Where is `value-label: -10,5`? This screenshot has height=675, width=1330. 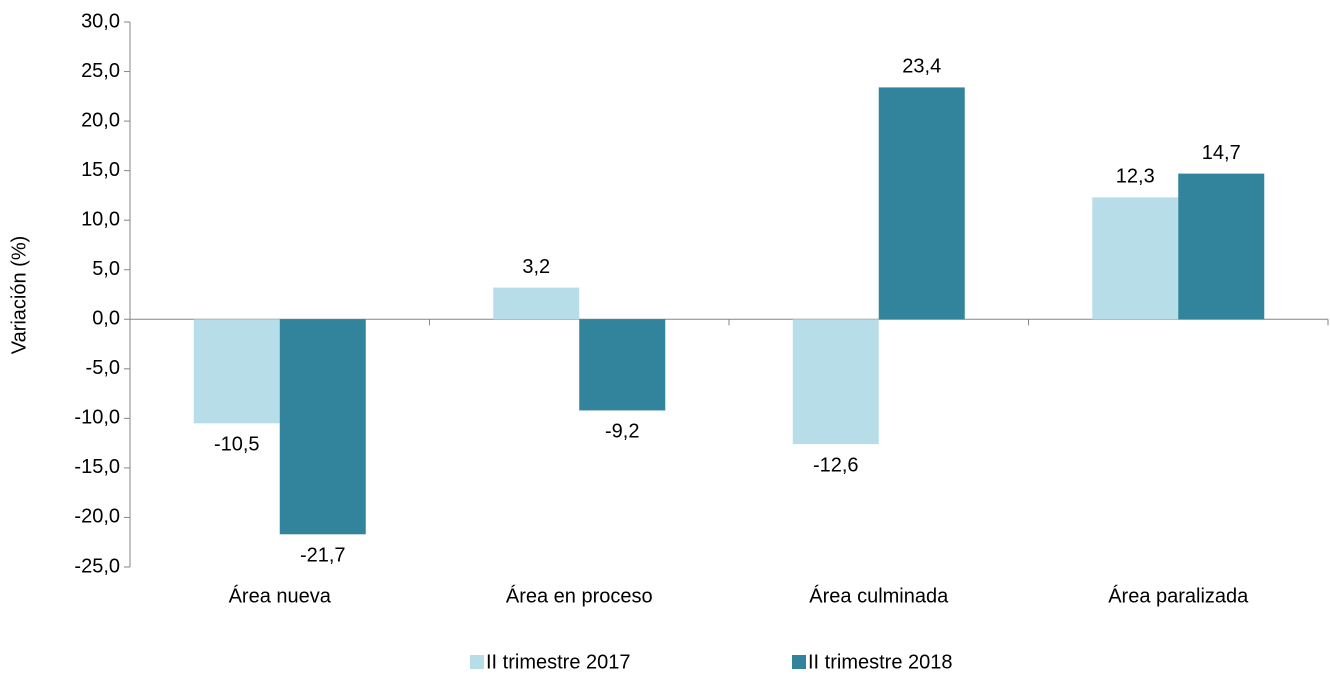 value-label: -10,5 is located at coordinates (237, 445).